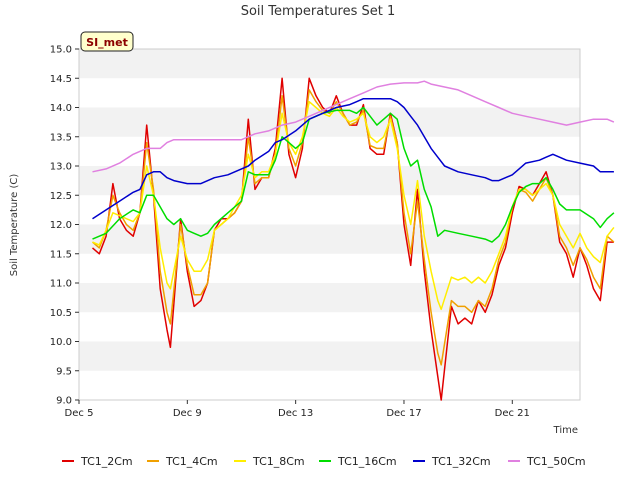 Image resolution: width=640 pixels, height=480 pixels. Describe the element at coordinates (512, 413) in the screenshot. I see `x-tick-label: Dec 21` at that location.